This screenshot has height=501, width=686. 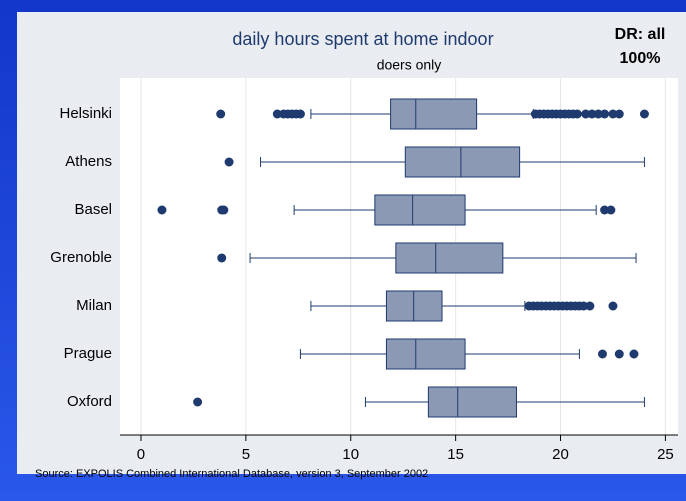 What do you see at coordinates (246, 454) in the screenshot?
I see `x-tick-label: 5` at bounding box center [246, 454].